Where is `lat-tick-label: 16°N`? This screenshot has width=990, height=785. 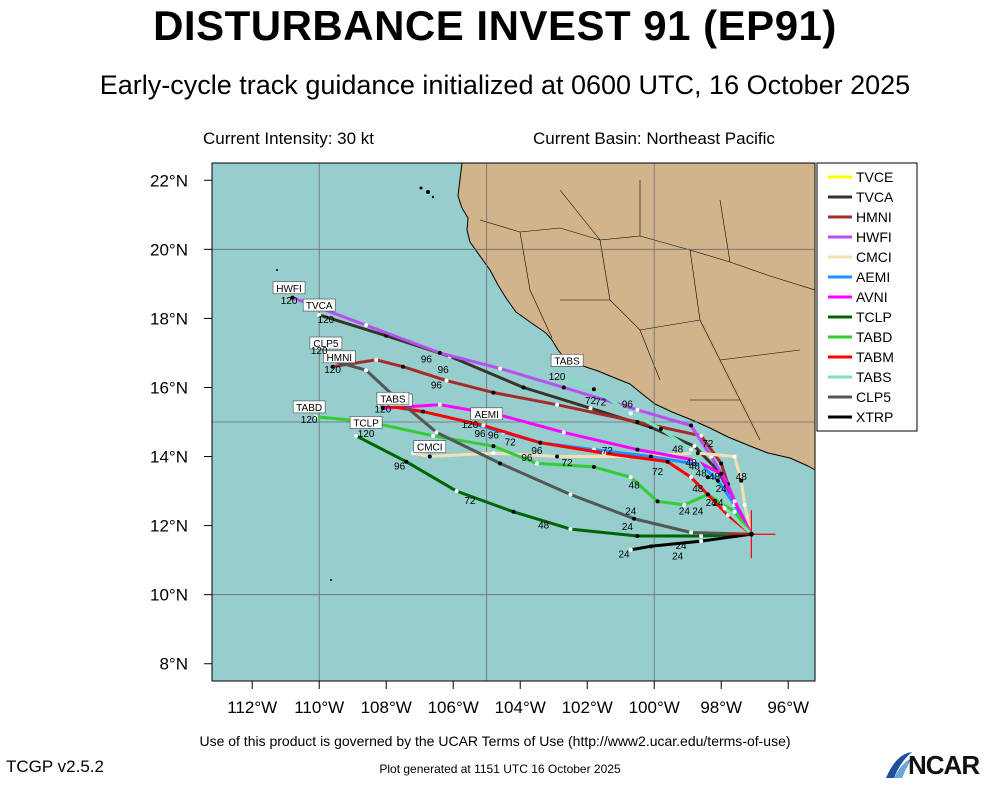
lat-tick-label: 16°N is located at coordinates (169, 387).